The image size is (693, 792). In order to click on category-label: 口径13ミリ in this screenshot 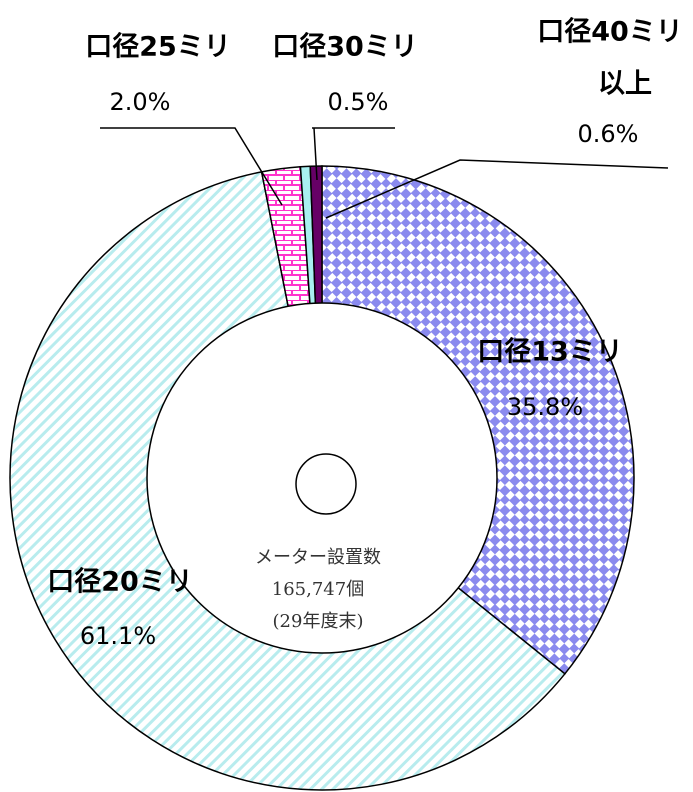, I will do `click(550, 352)`.